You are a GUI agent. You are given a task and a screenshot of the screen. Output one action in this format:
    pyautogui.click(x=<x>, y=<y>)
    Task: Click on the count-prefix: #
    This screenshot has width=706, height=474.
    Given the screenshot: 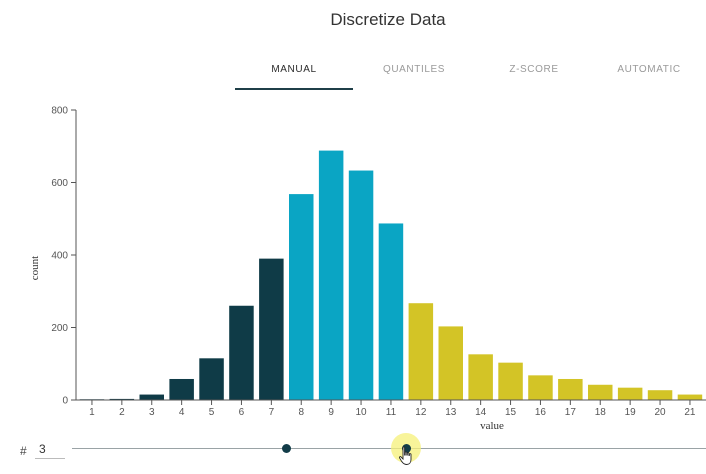 What is the action you would take?
    pyautogui.click(x=23, y=451)
    